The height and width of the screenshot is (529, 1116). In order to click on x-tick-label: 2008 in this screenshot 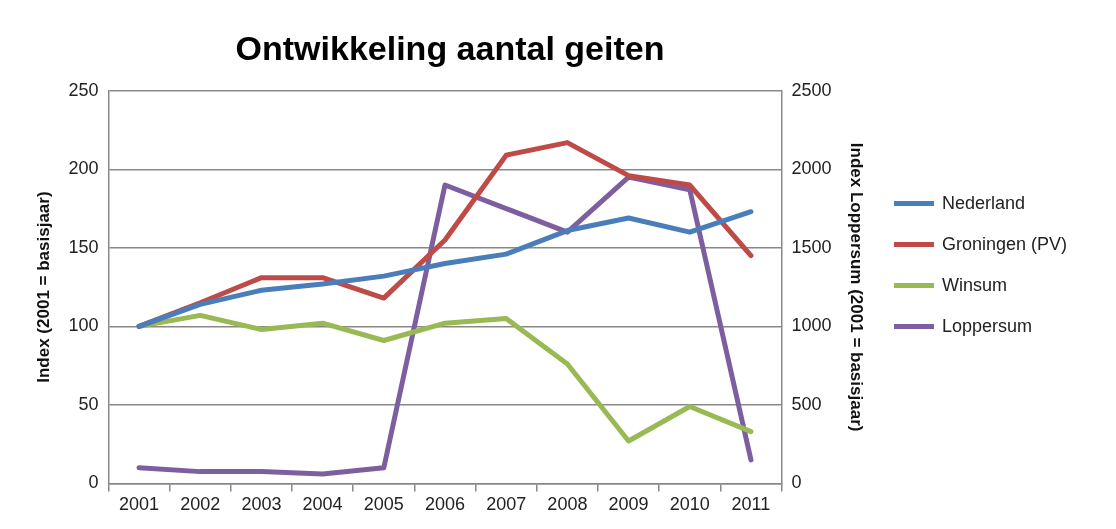, I will do `click(567, 504)`.